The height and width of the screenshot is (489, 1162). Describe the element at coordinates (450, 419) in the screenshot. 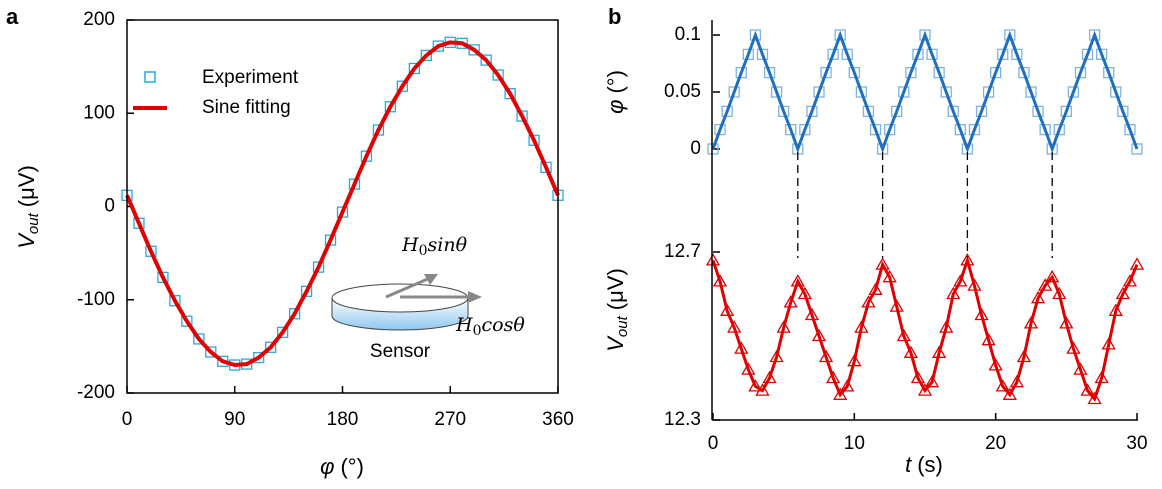

I see `x-tick-label: 270` at that location.